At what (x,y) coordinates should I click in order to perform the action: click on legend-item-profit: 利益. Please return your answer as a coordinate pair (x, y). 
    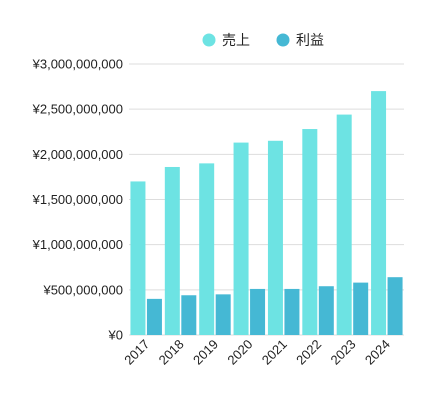
    Looking at the image, I should click on (300, 40).